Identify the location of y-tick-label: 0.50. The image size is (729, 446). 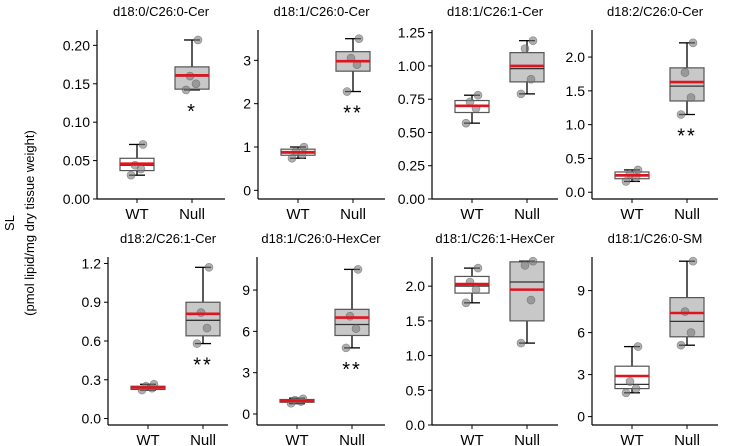
(411, 132).